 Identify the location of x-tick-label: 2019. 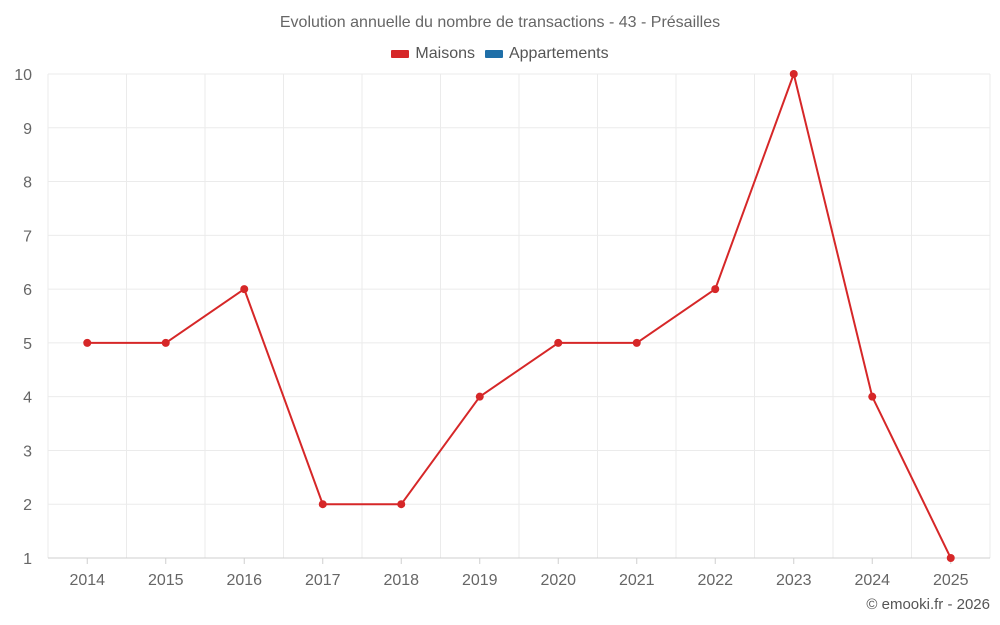
(480, 580).